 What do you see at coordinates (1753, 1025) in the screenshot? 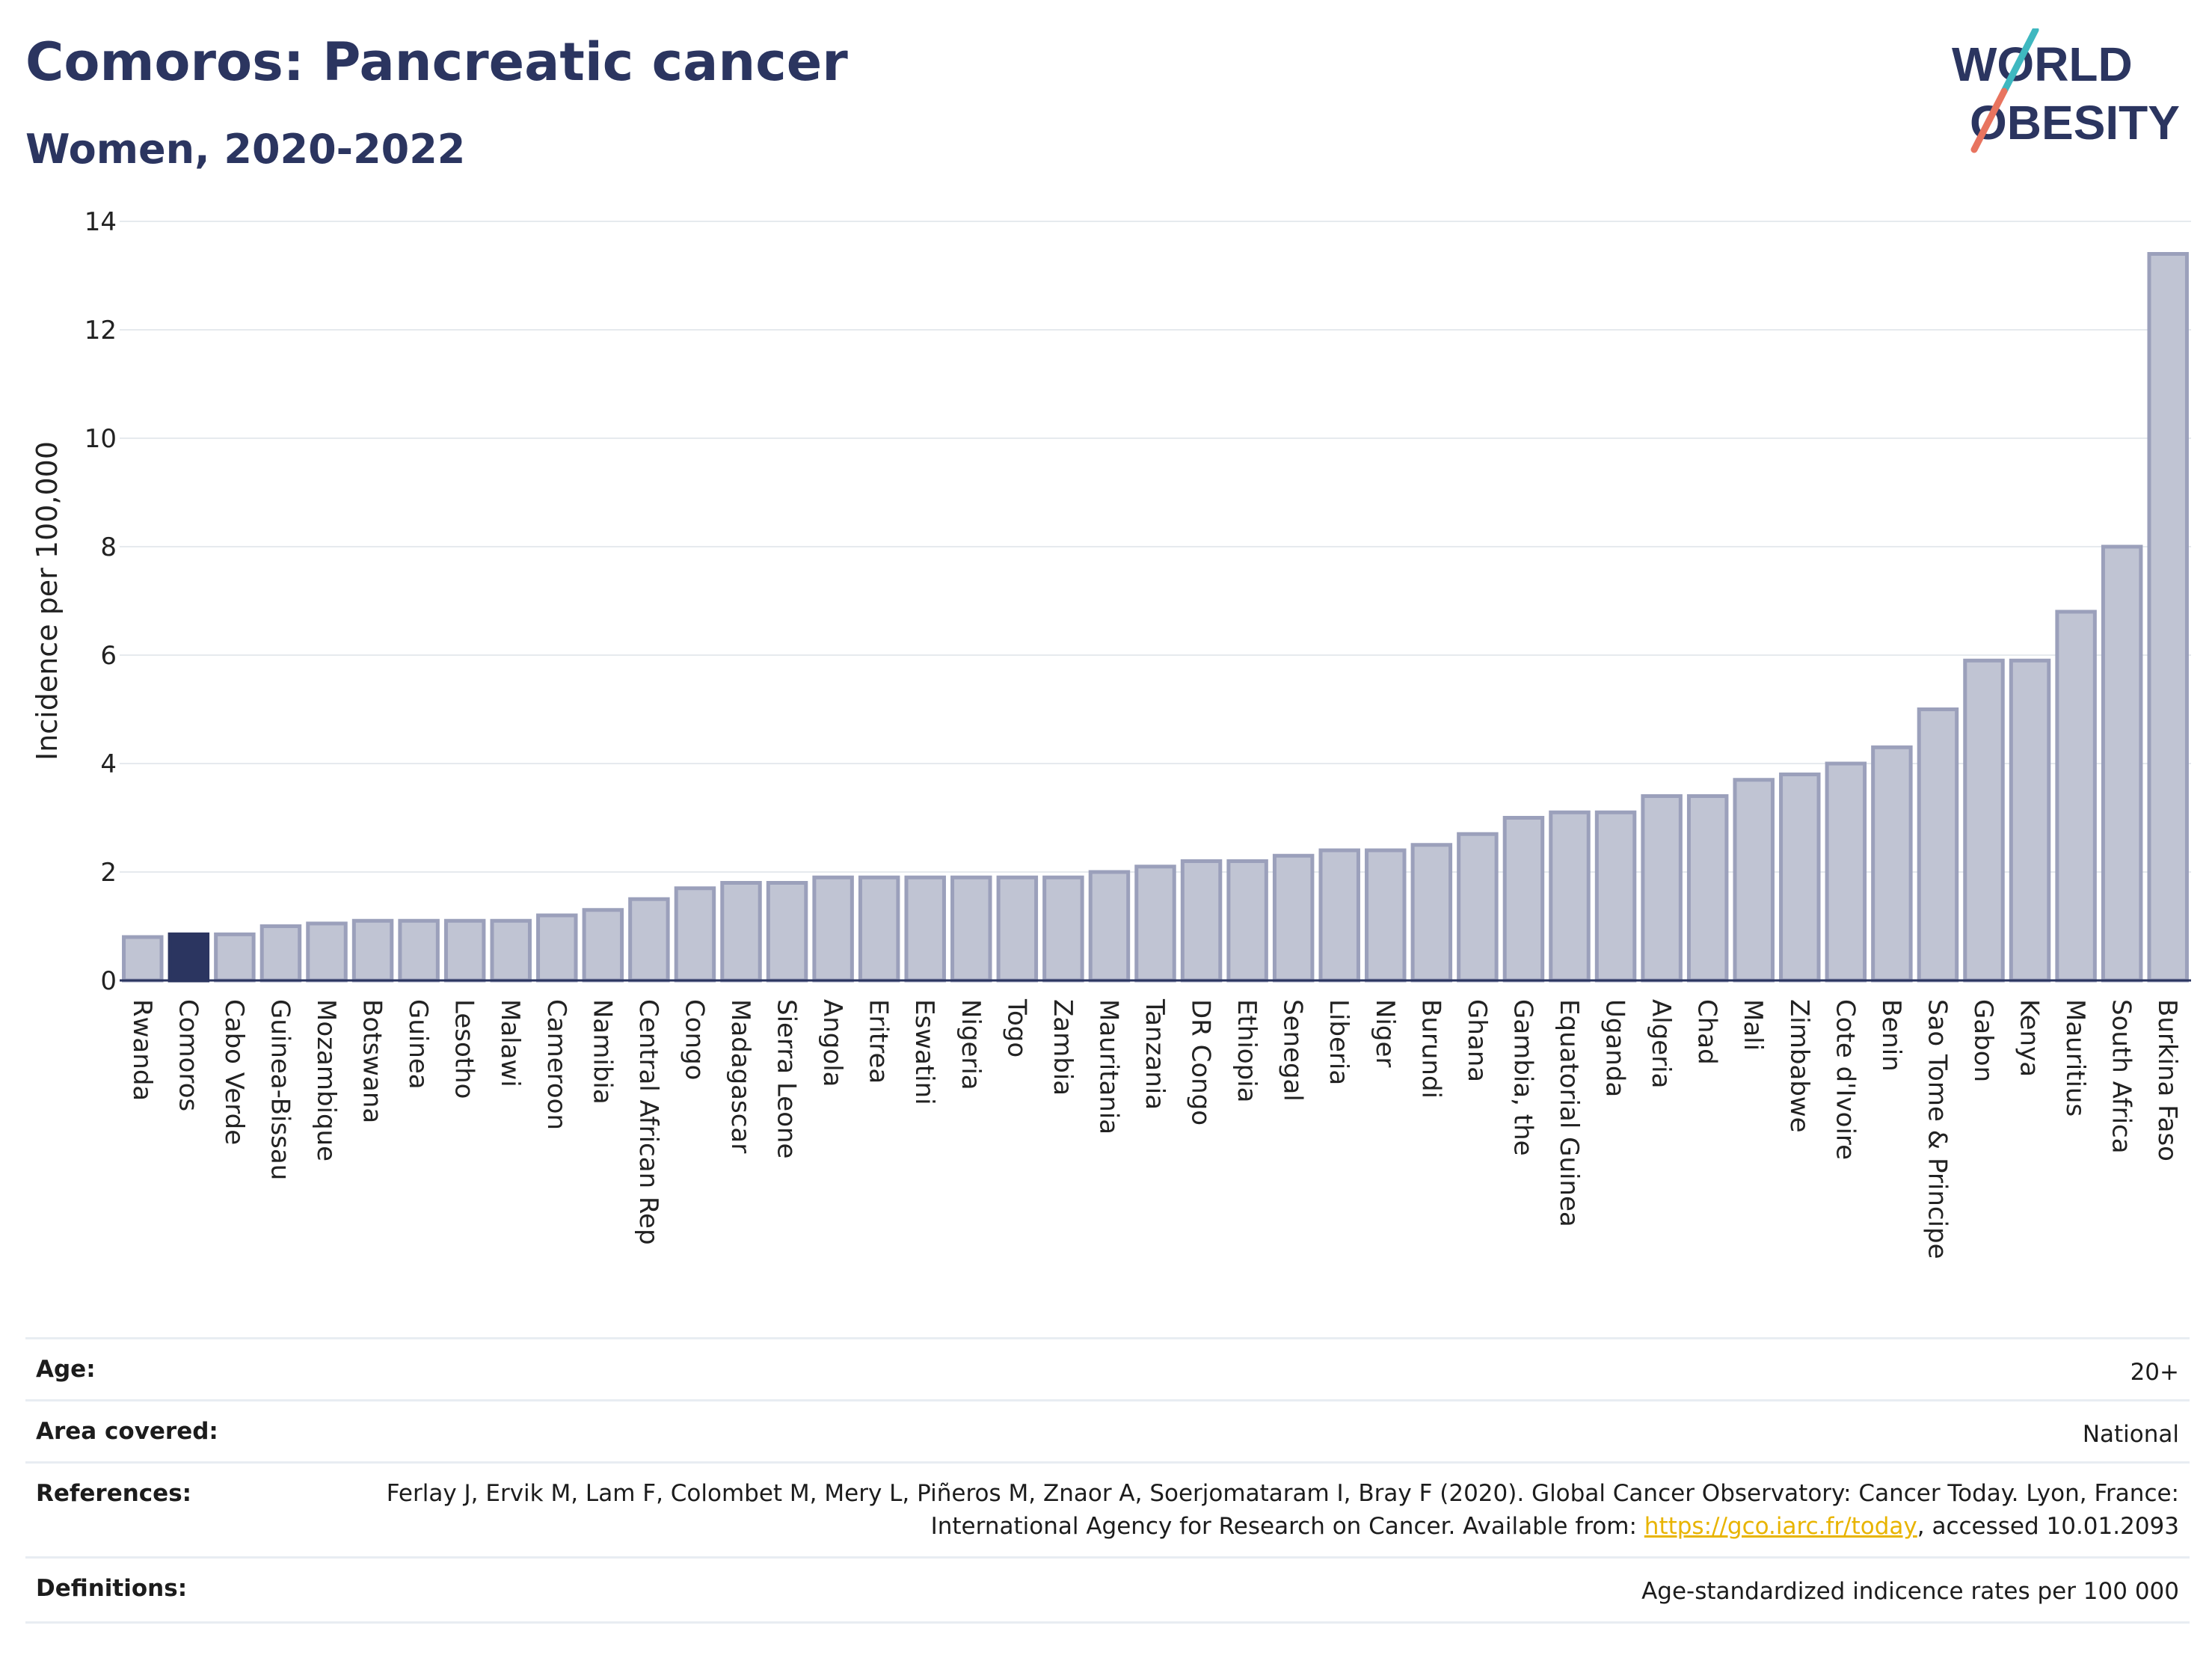
I see `x-tick-label: Mali` at bounding box center [1753, 1025].